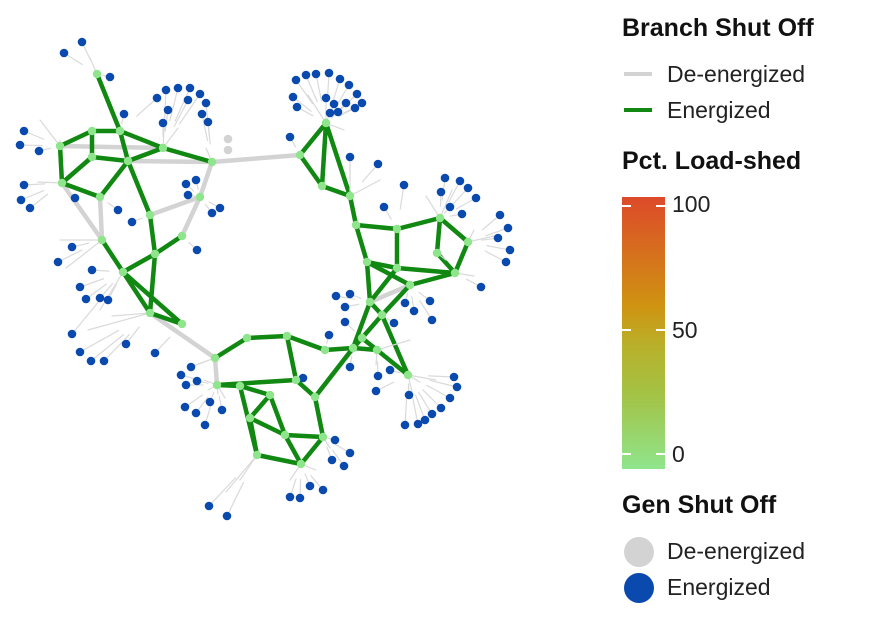  I want to click on branch-legend-title: Branch Shut Off, so click(718, 28).